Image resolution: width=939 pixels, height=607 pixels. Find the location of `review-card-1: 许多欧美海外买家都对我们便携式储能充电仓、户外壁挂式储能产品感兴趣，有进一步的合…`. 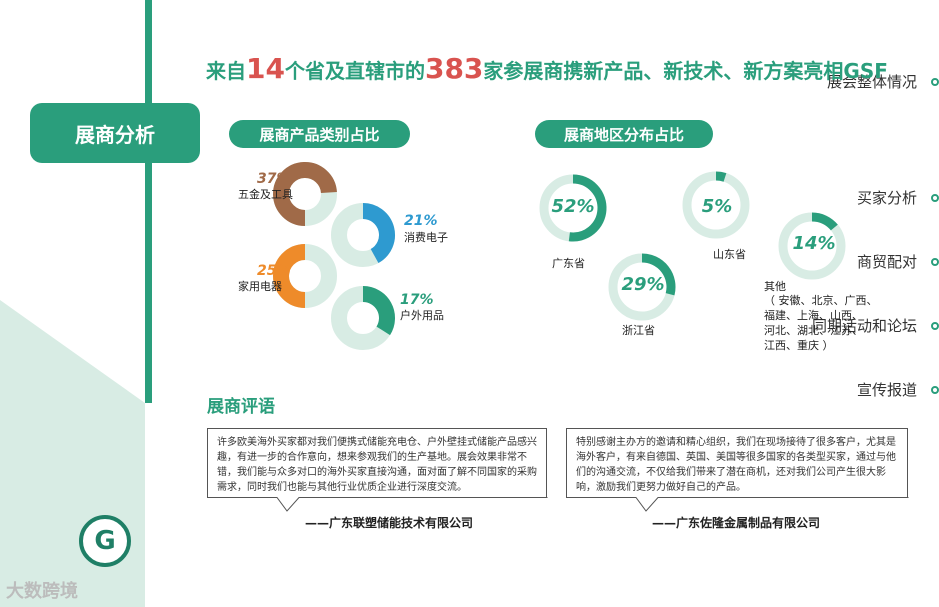

review-card-1: 许多欧美海外买家都对我们便携式储能充电仓、户外壁挂式储能产品感兴趣，有进一步的合… is located at coordinates (377, 463).